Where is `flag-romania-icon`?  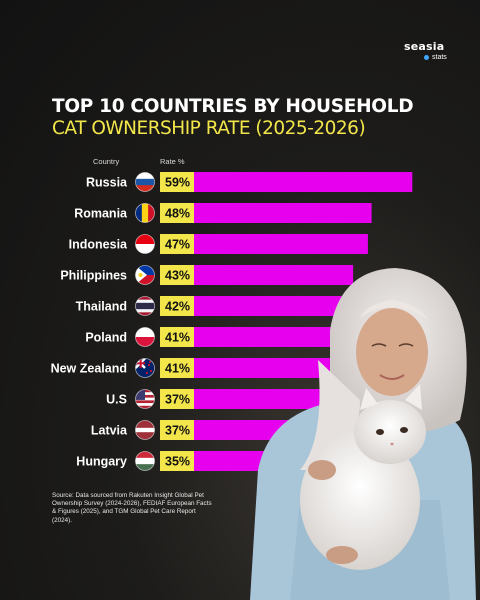 flag-romania-icon is located at coordinates (145, 213).